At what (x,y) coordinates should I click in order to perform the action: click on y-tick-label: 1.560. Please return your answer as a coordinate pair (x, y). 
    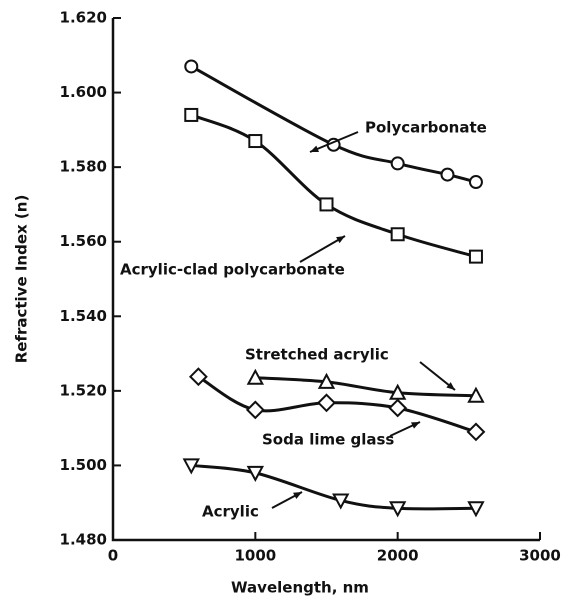
    Looking at the image, I should click on (83, 241).